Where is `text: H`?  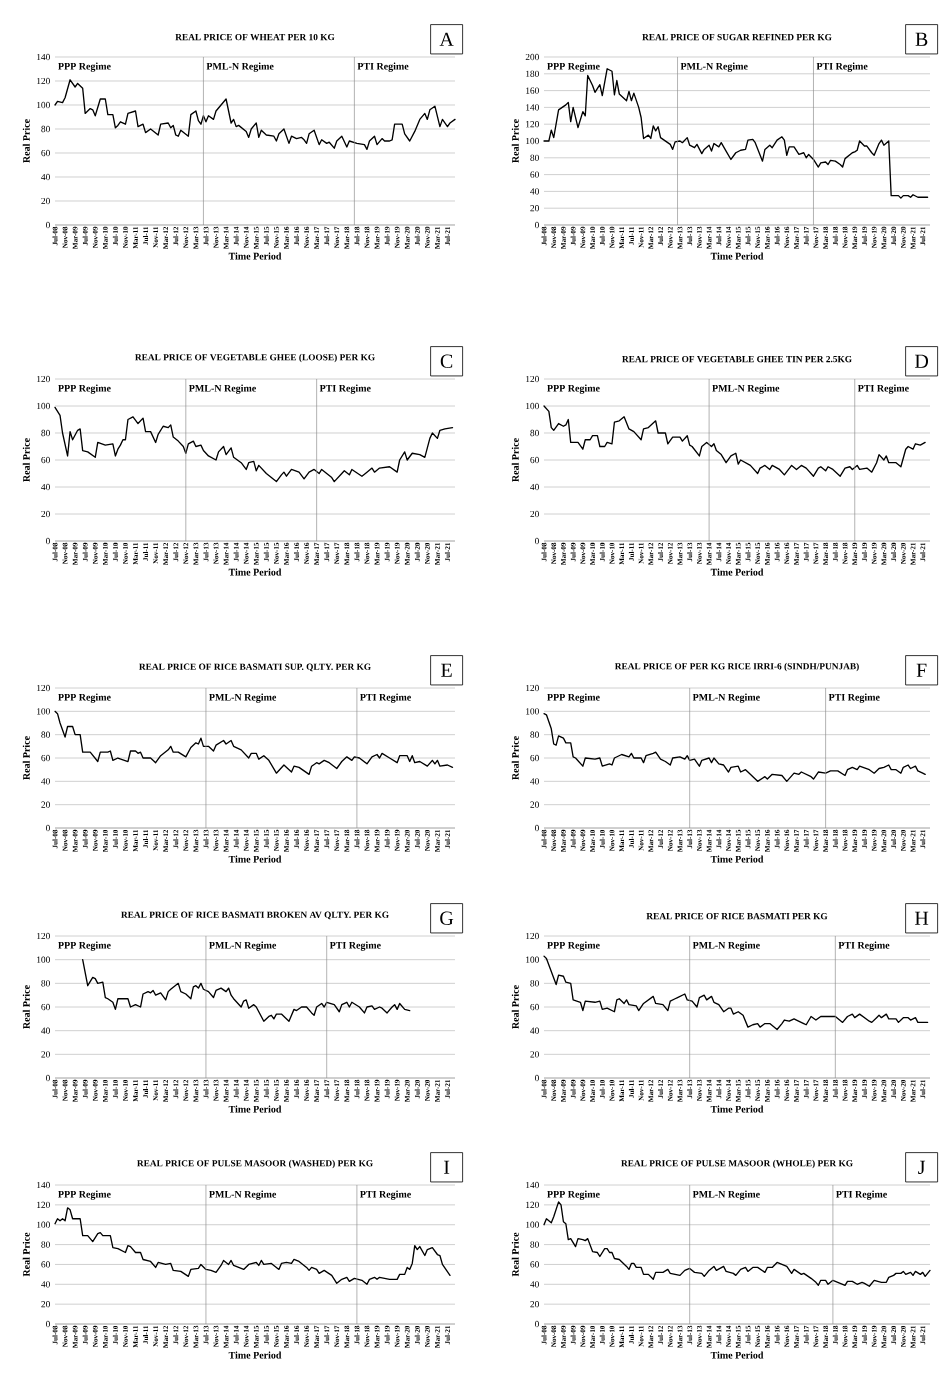 text: H is located at coordinates (921, 918).